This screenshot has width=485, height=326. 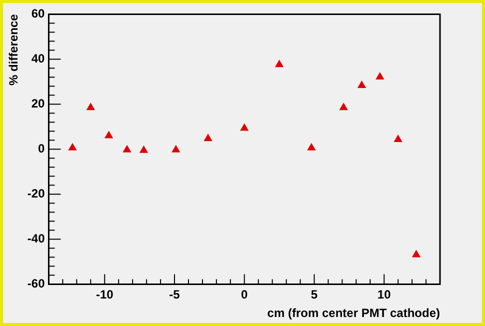 What do you see at coordinates (38, 103) in the screenshot?
I see `y-tick-label: 20` at bounding box center [38, 103].